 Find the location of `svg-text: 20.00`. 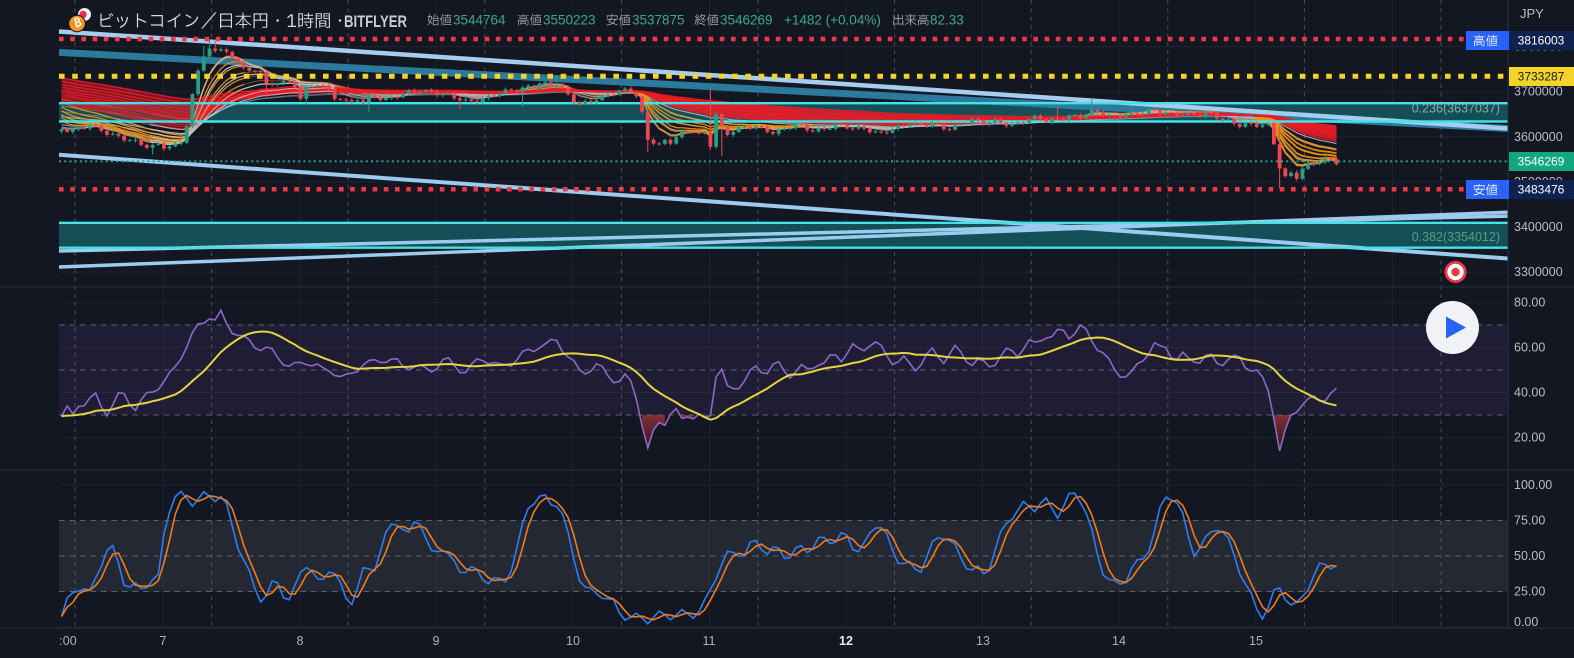

svg-text: 20.00 is located at coordinates (1529, 438).